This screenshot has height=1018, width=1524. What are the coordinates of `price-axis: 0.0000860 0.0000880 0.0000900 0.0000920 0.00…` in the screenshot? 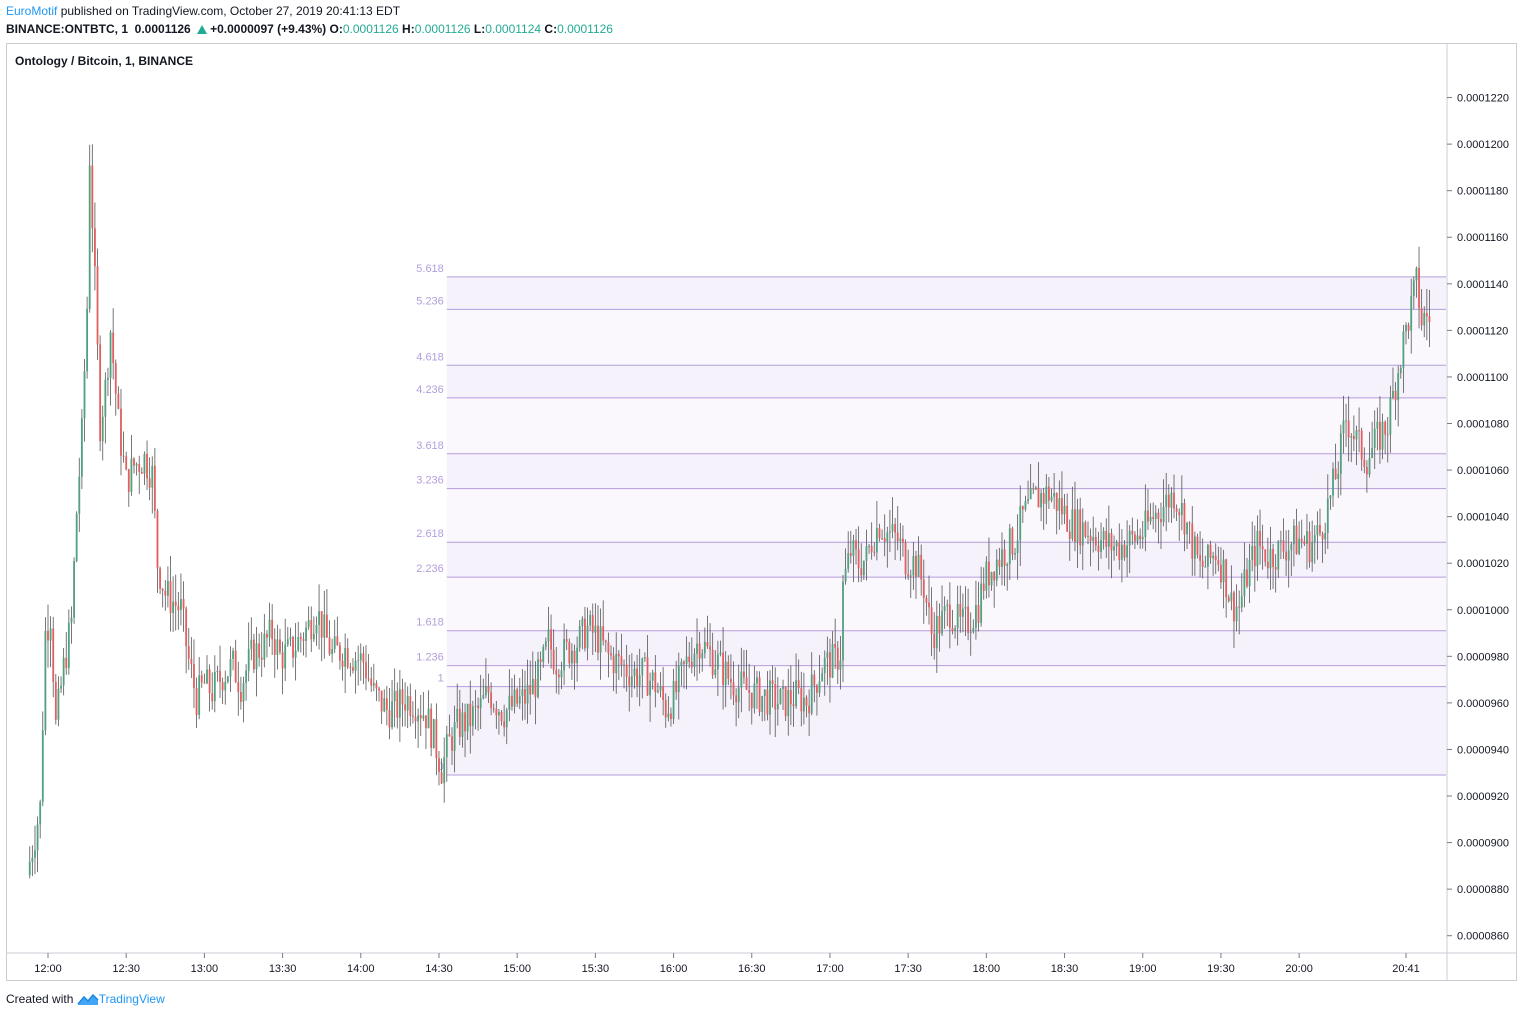 It's located at (1478, 518).